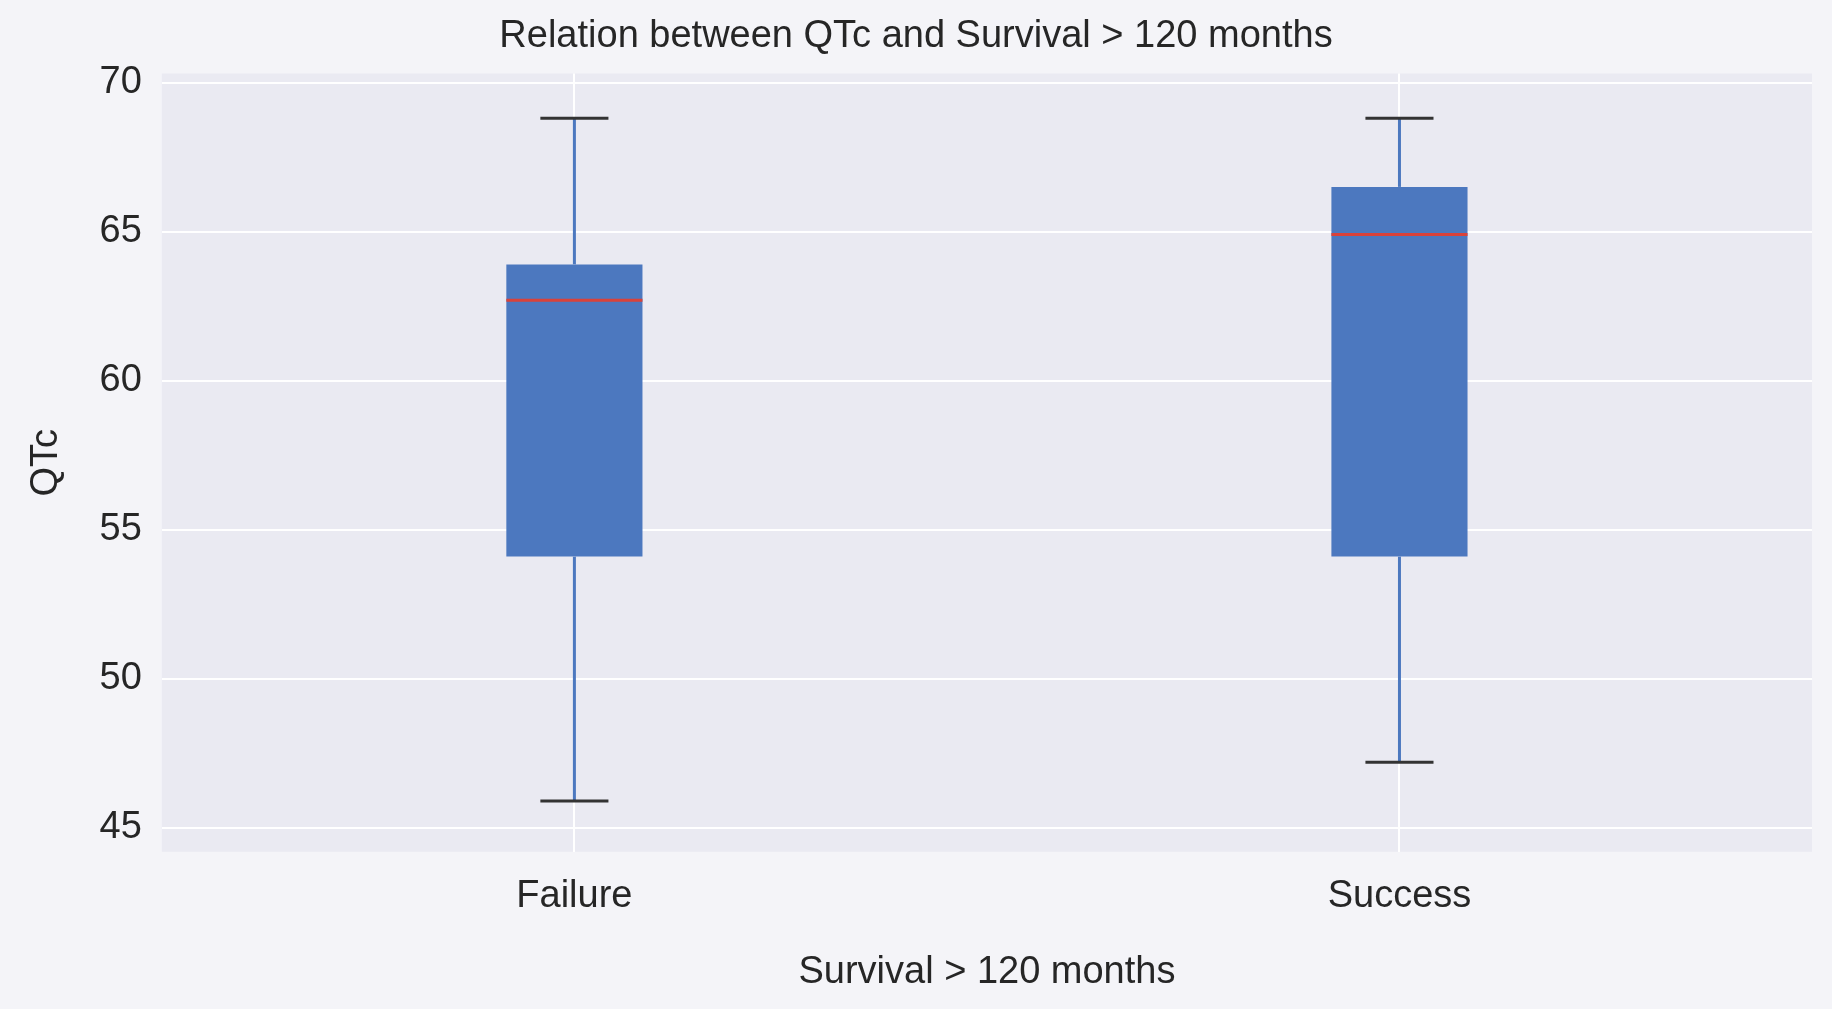 This screenshot has width=1832, height=1009. What do you see at coordinates (120, 80) in the screenshot?
I see `y-tick-label: 70` at bounding box center [120, 80].